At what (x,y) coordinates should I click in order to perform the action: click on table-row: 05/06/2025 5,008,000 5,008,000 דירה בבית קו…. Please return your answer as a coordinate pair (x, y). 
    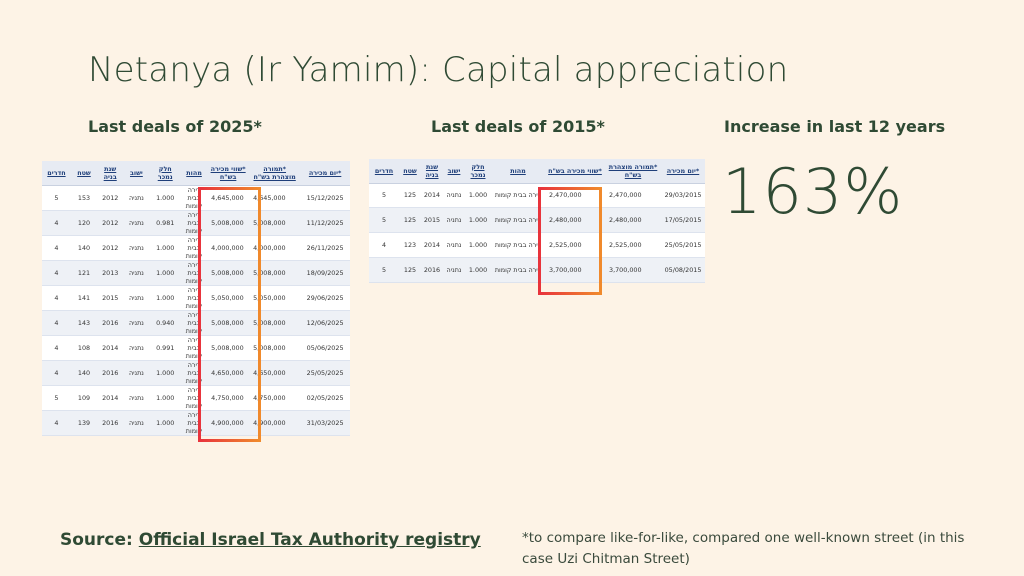
    Looking at the image, I should click on (196, 348).